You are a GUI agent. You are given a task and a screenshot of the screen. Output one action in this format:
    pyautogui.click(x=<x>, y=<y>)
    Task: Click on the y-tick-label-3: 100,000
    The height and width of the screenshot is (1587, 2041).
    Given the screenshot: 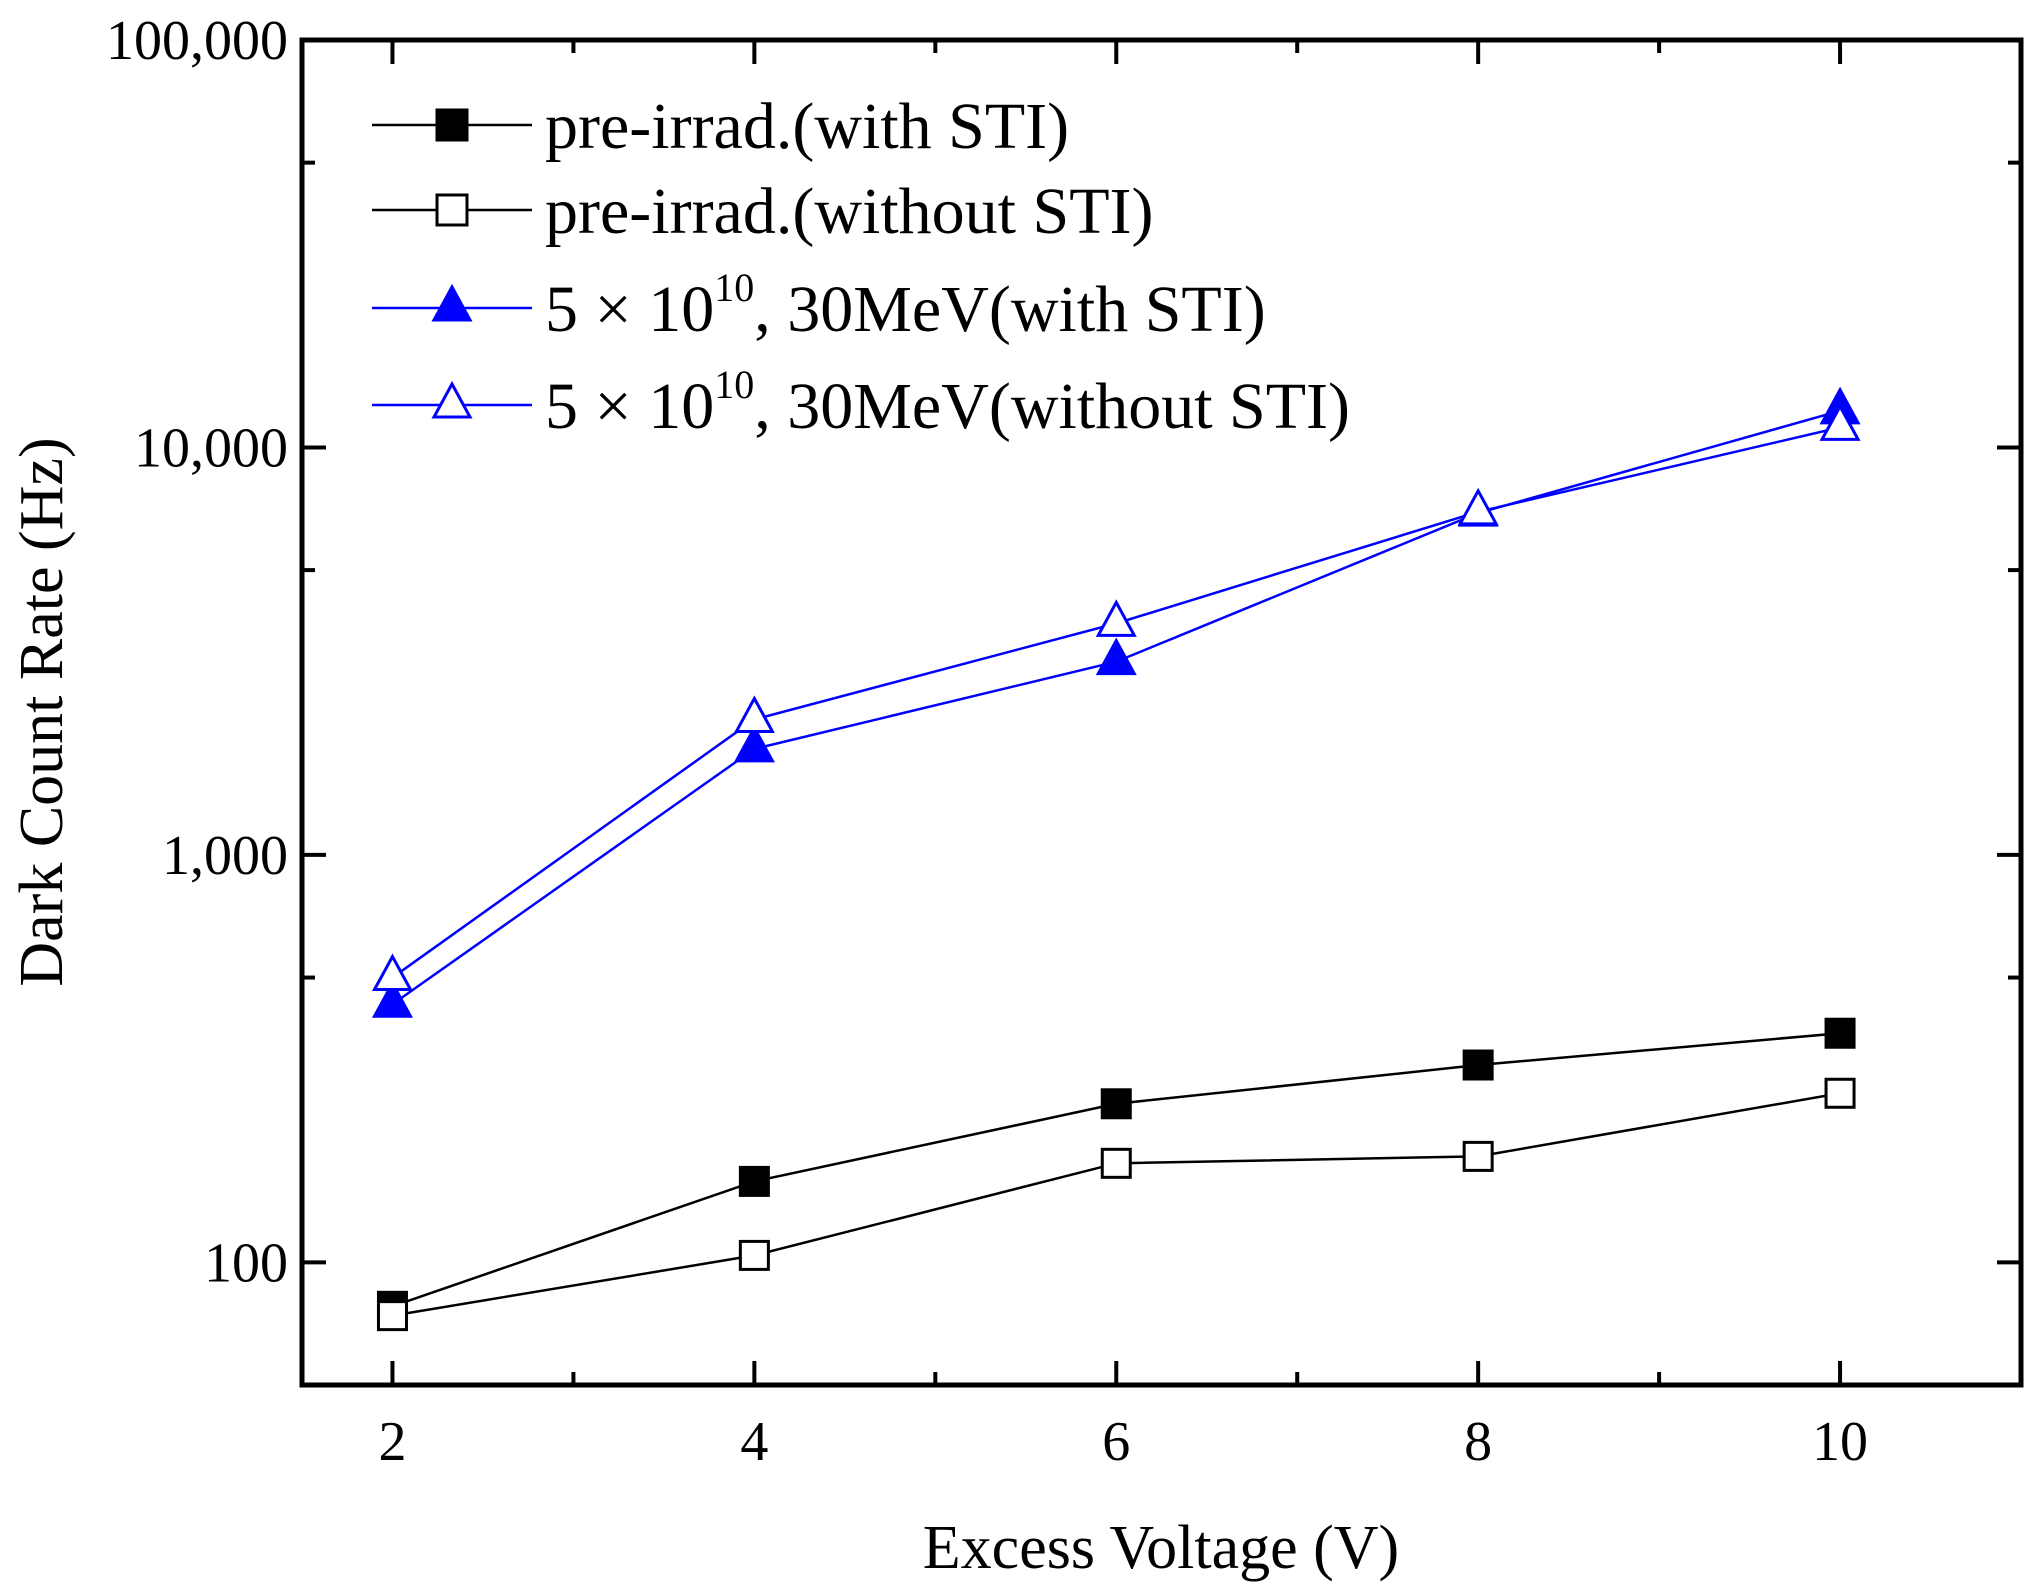 What is the action you would take?
    pyautogui.click(x=197, y=41)
    